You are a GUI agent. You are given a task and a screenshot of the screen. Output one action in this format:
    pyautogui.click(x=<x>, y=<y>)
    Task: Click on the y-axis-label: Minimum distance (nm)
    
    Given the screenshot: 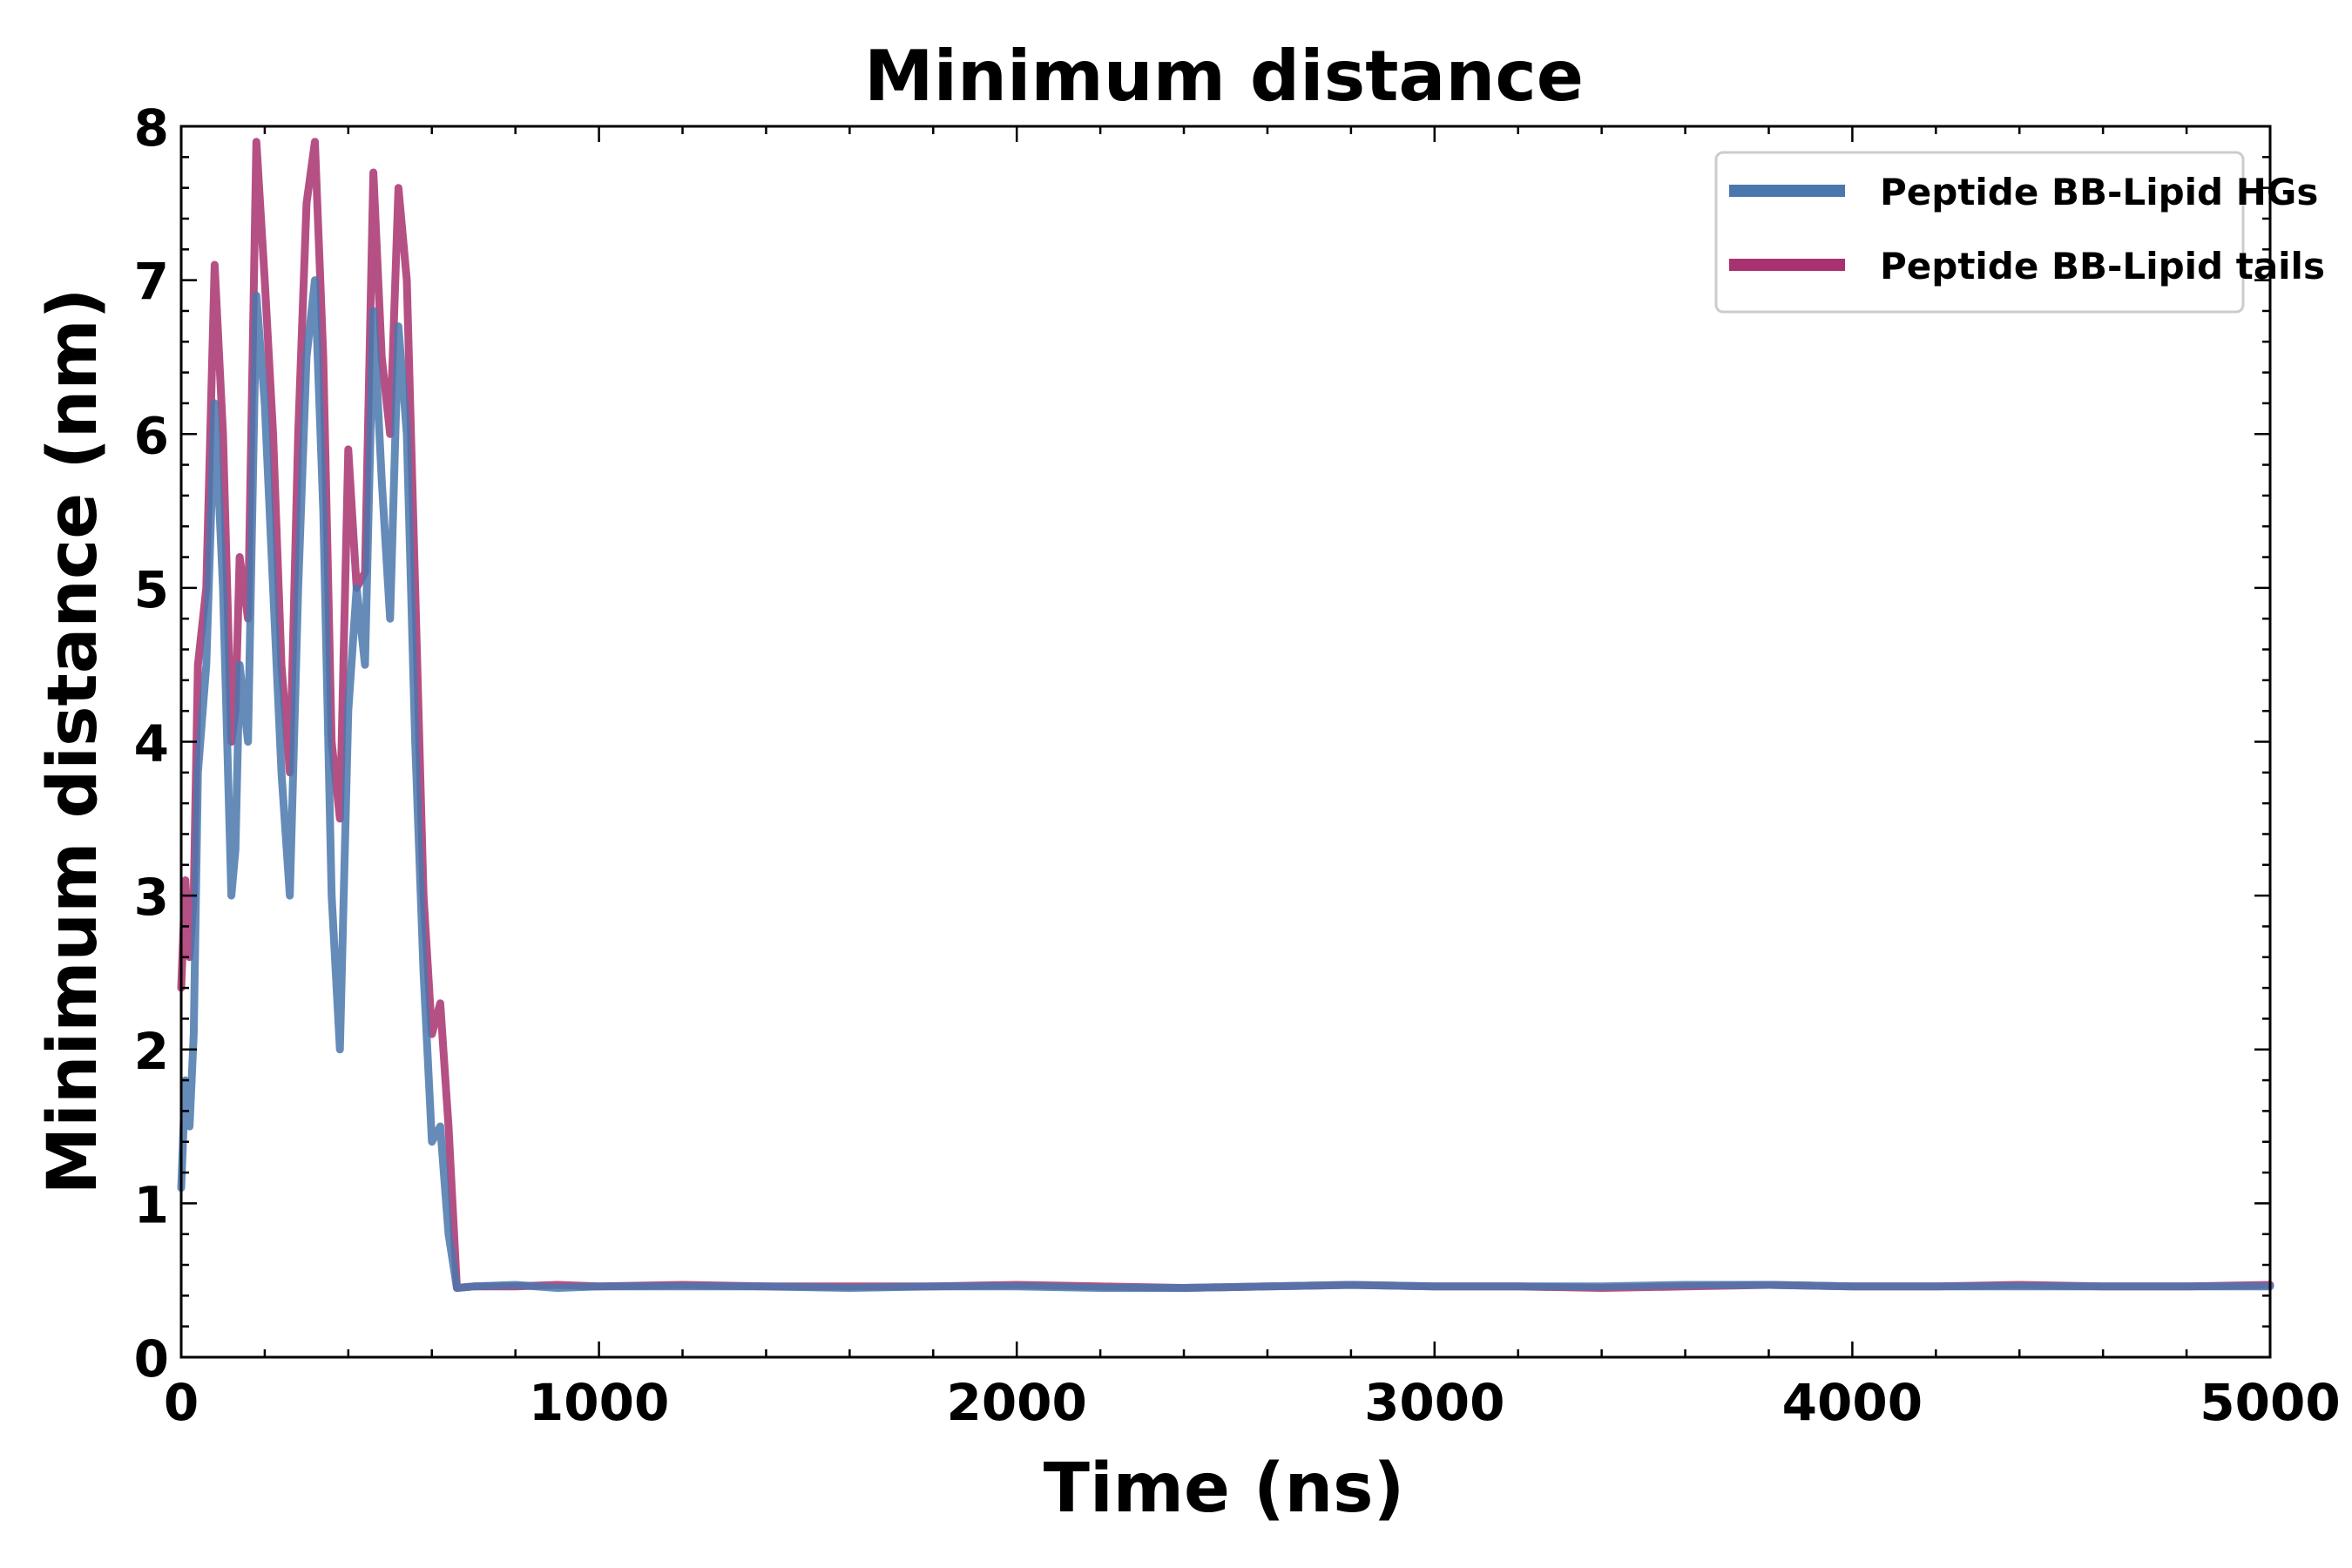 What is the action you would take?
    pyautogui.click(x=73, y=741)
    